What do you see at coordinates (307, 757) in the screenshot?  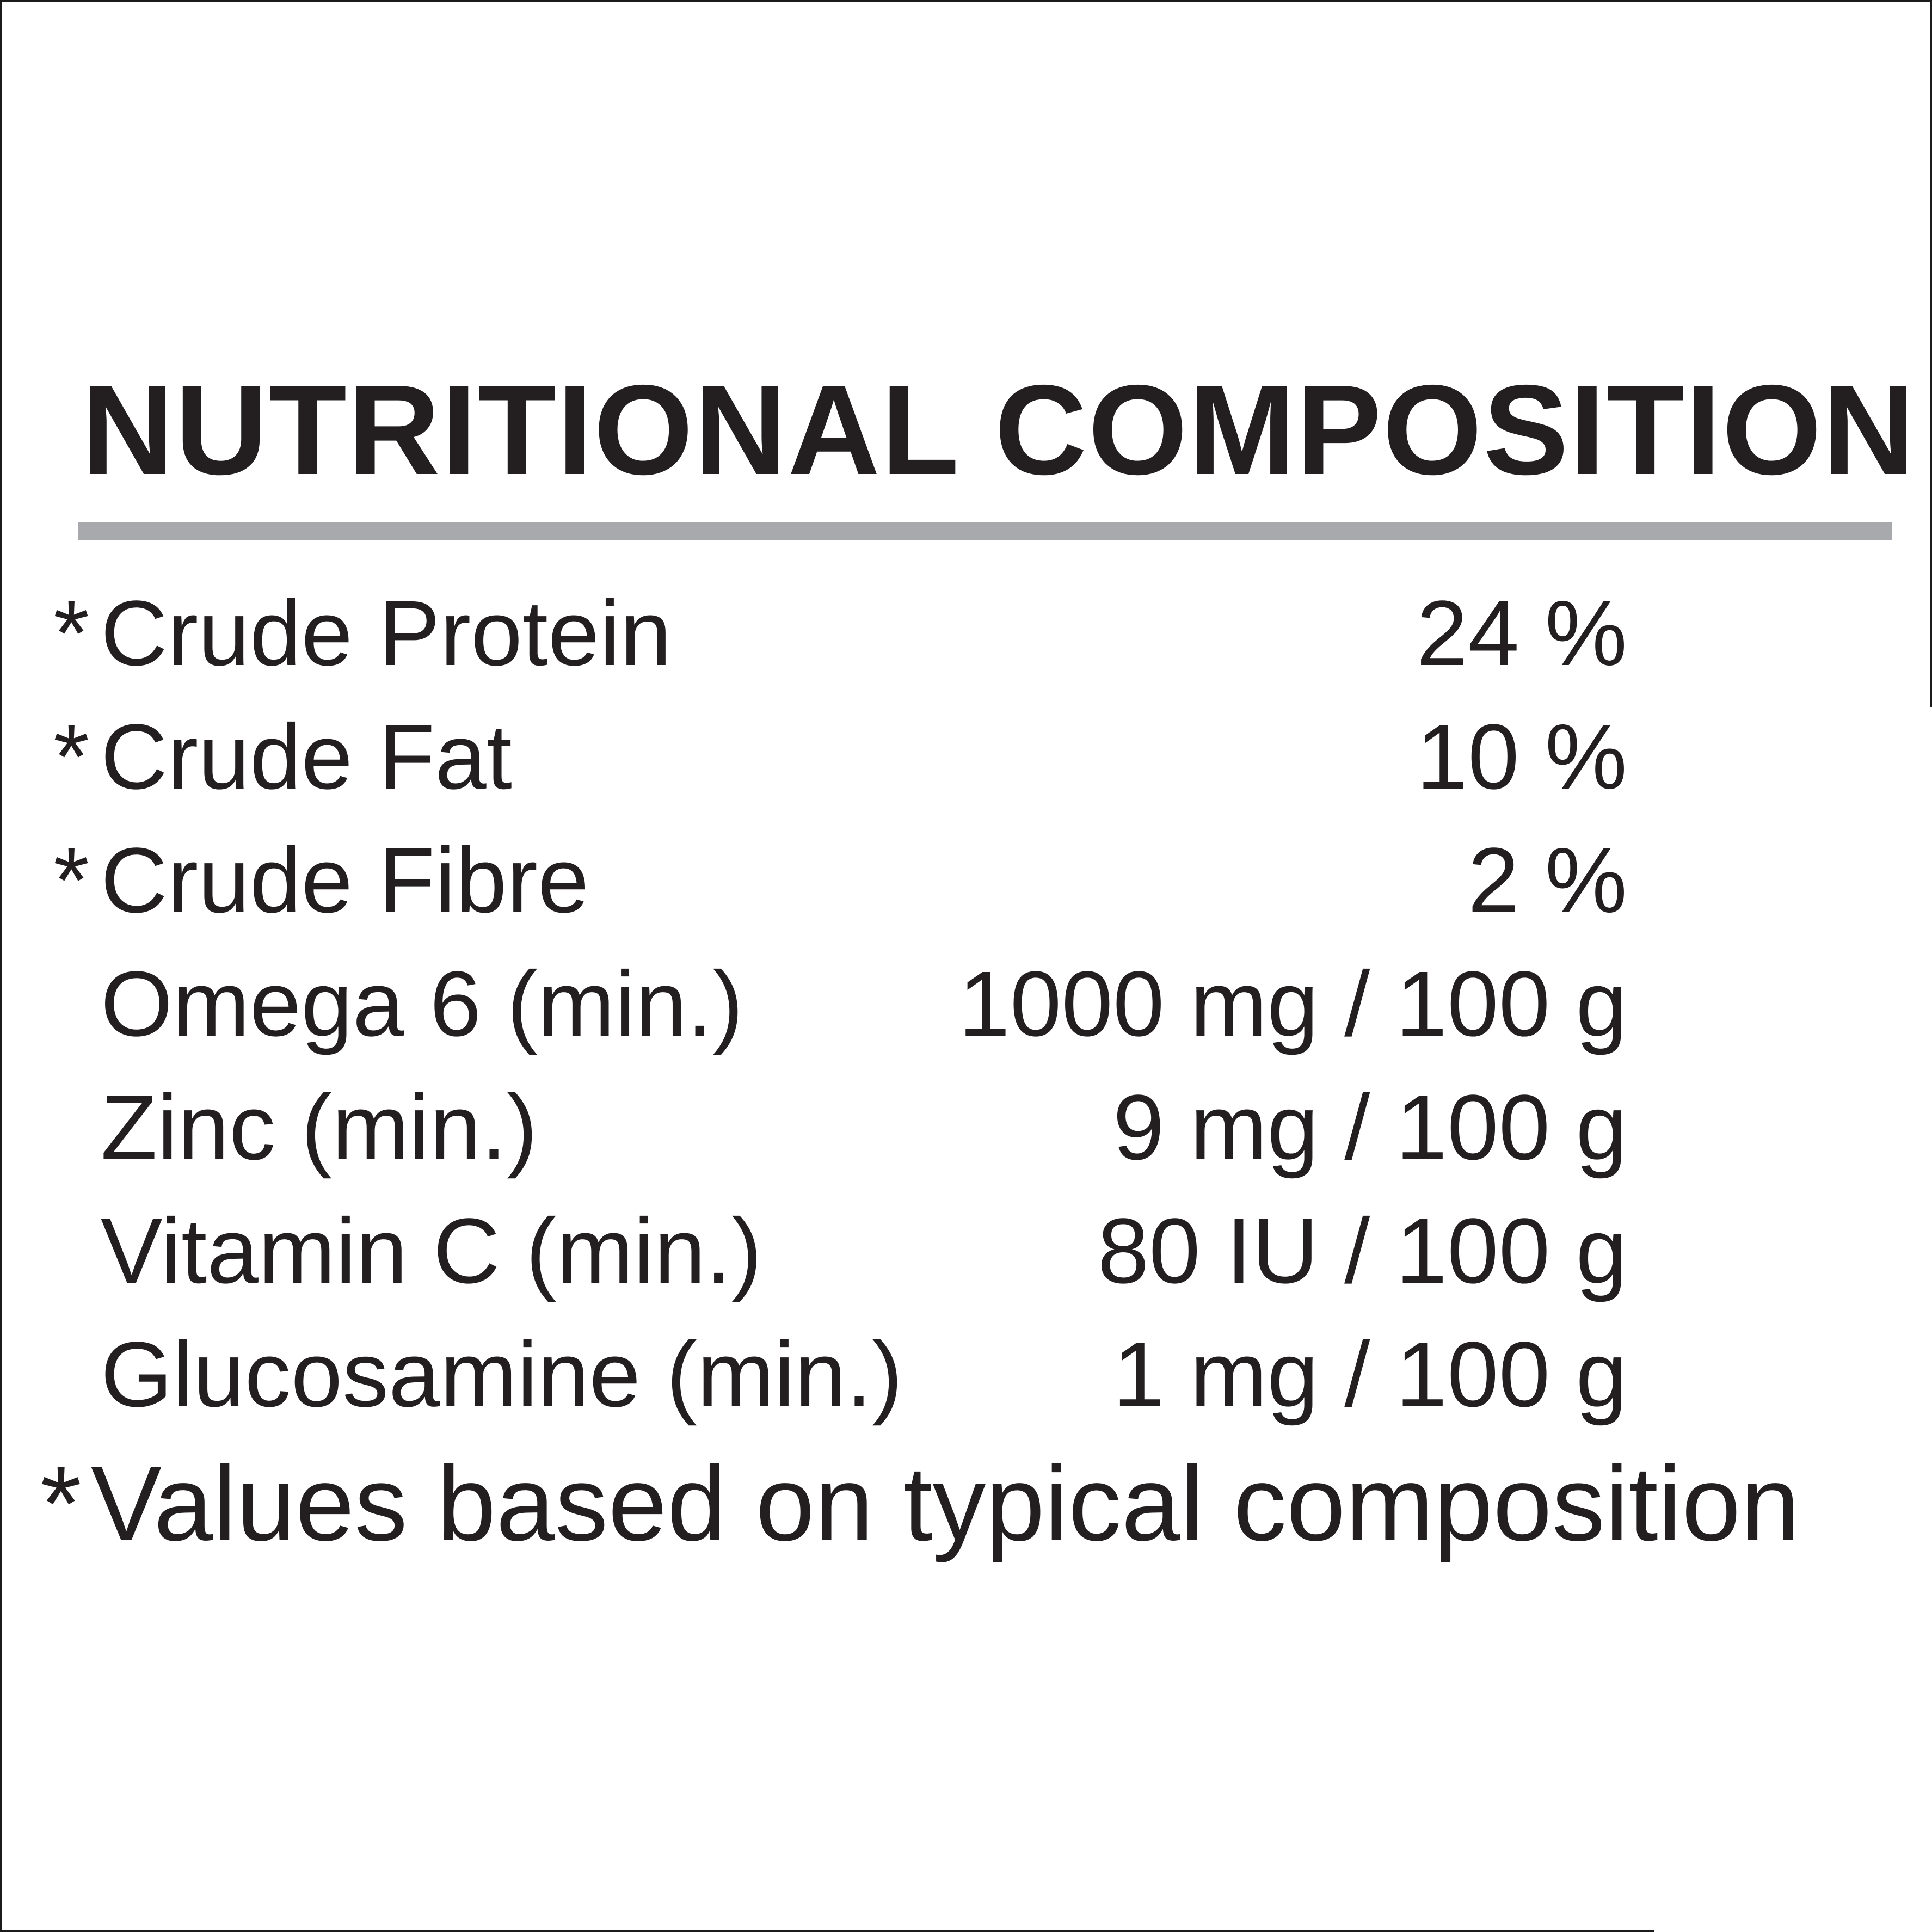 I see `row-label: Crude Fat` at bounding box center [307, 757].